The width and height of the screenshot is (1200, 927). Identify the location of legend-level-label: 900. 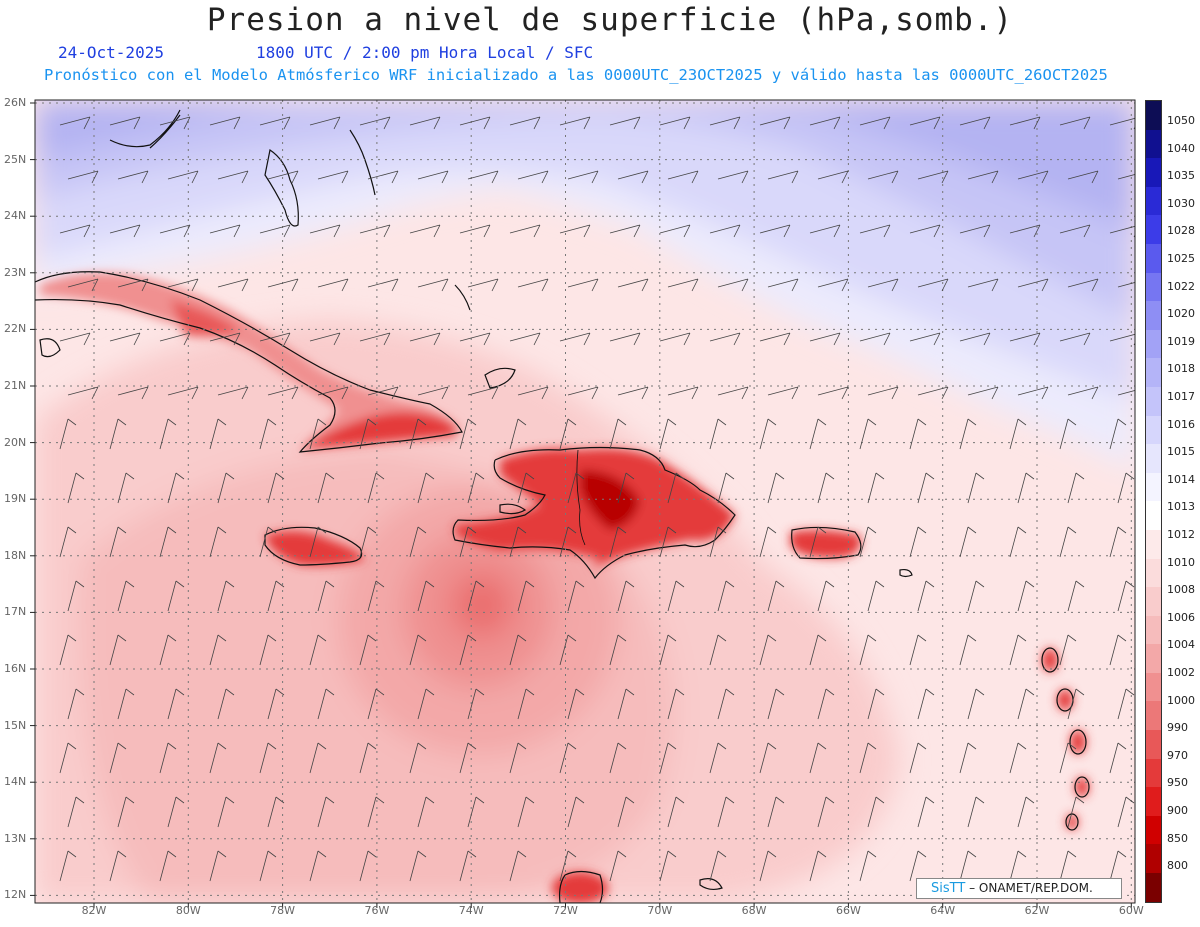
(1177, 810).